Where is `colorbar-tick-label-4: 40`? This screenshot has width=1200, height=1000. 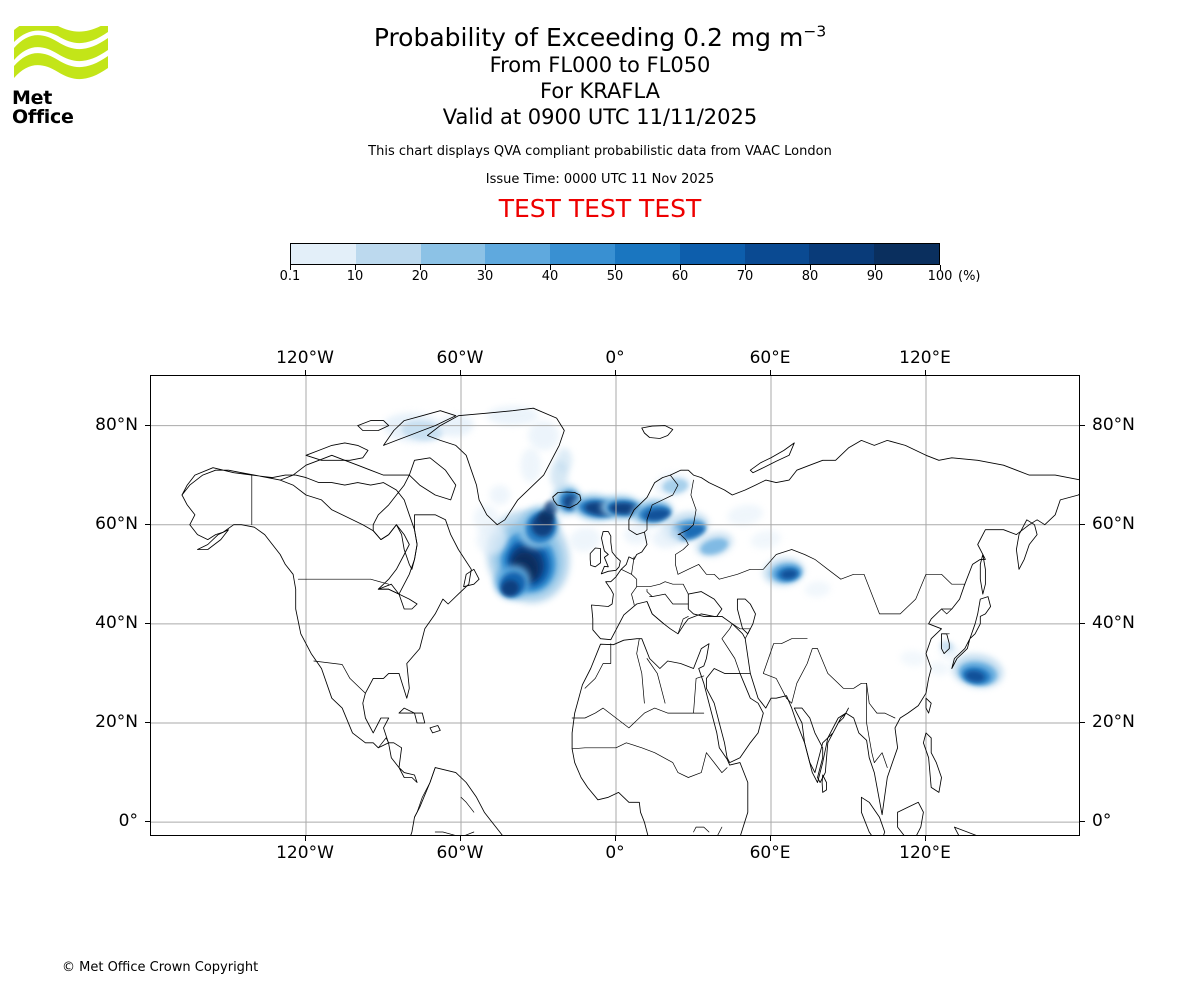
colorbar-tick-label-4: 40 is located at coordinates (550, 276).